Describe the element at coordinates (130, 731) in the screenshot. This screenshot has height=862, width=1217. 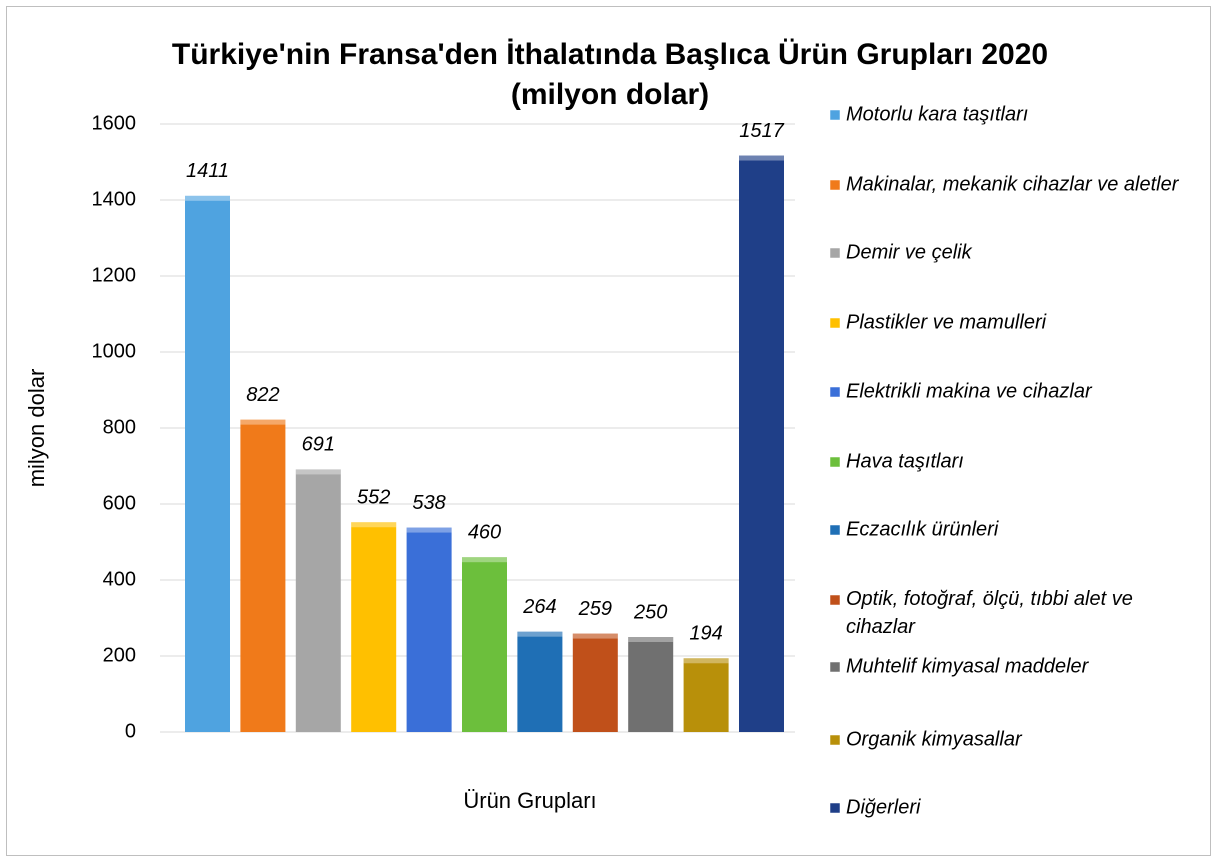
I see `y-tick-label: 0` at that location.